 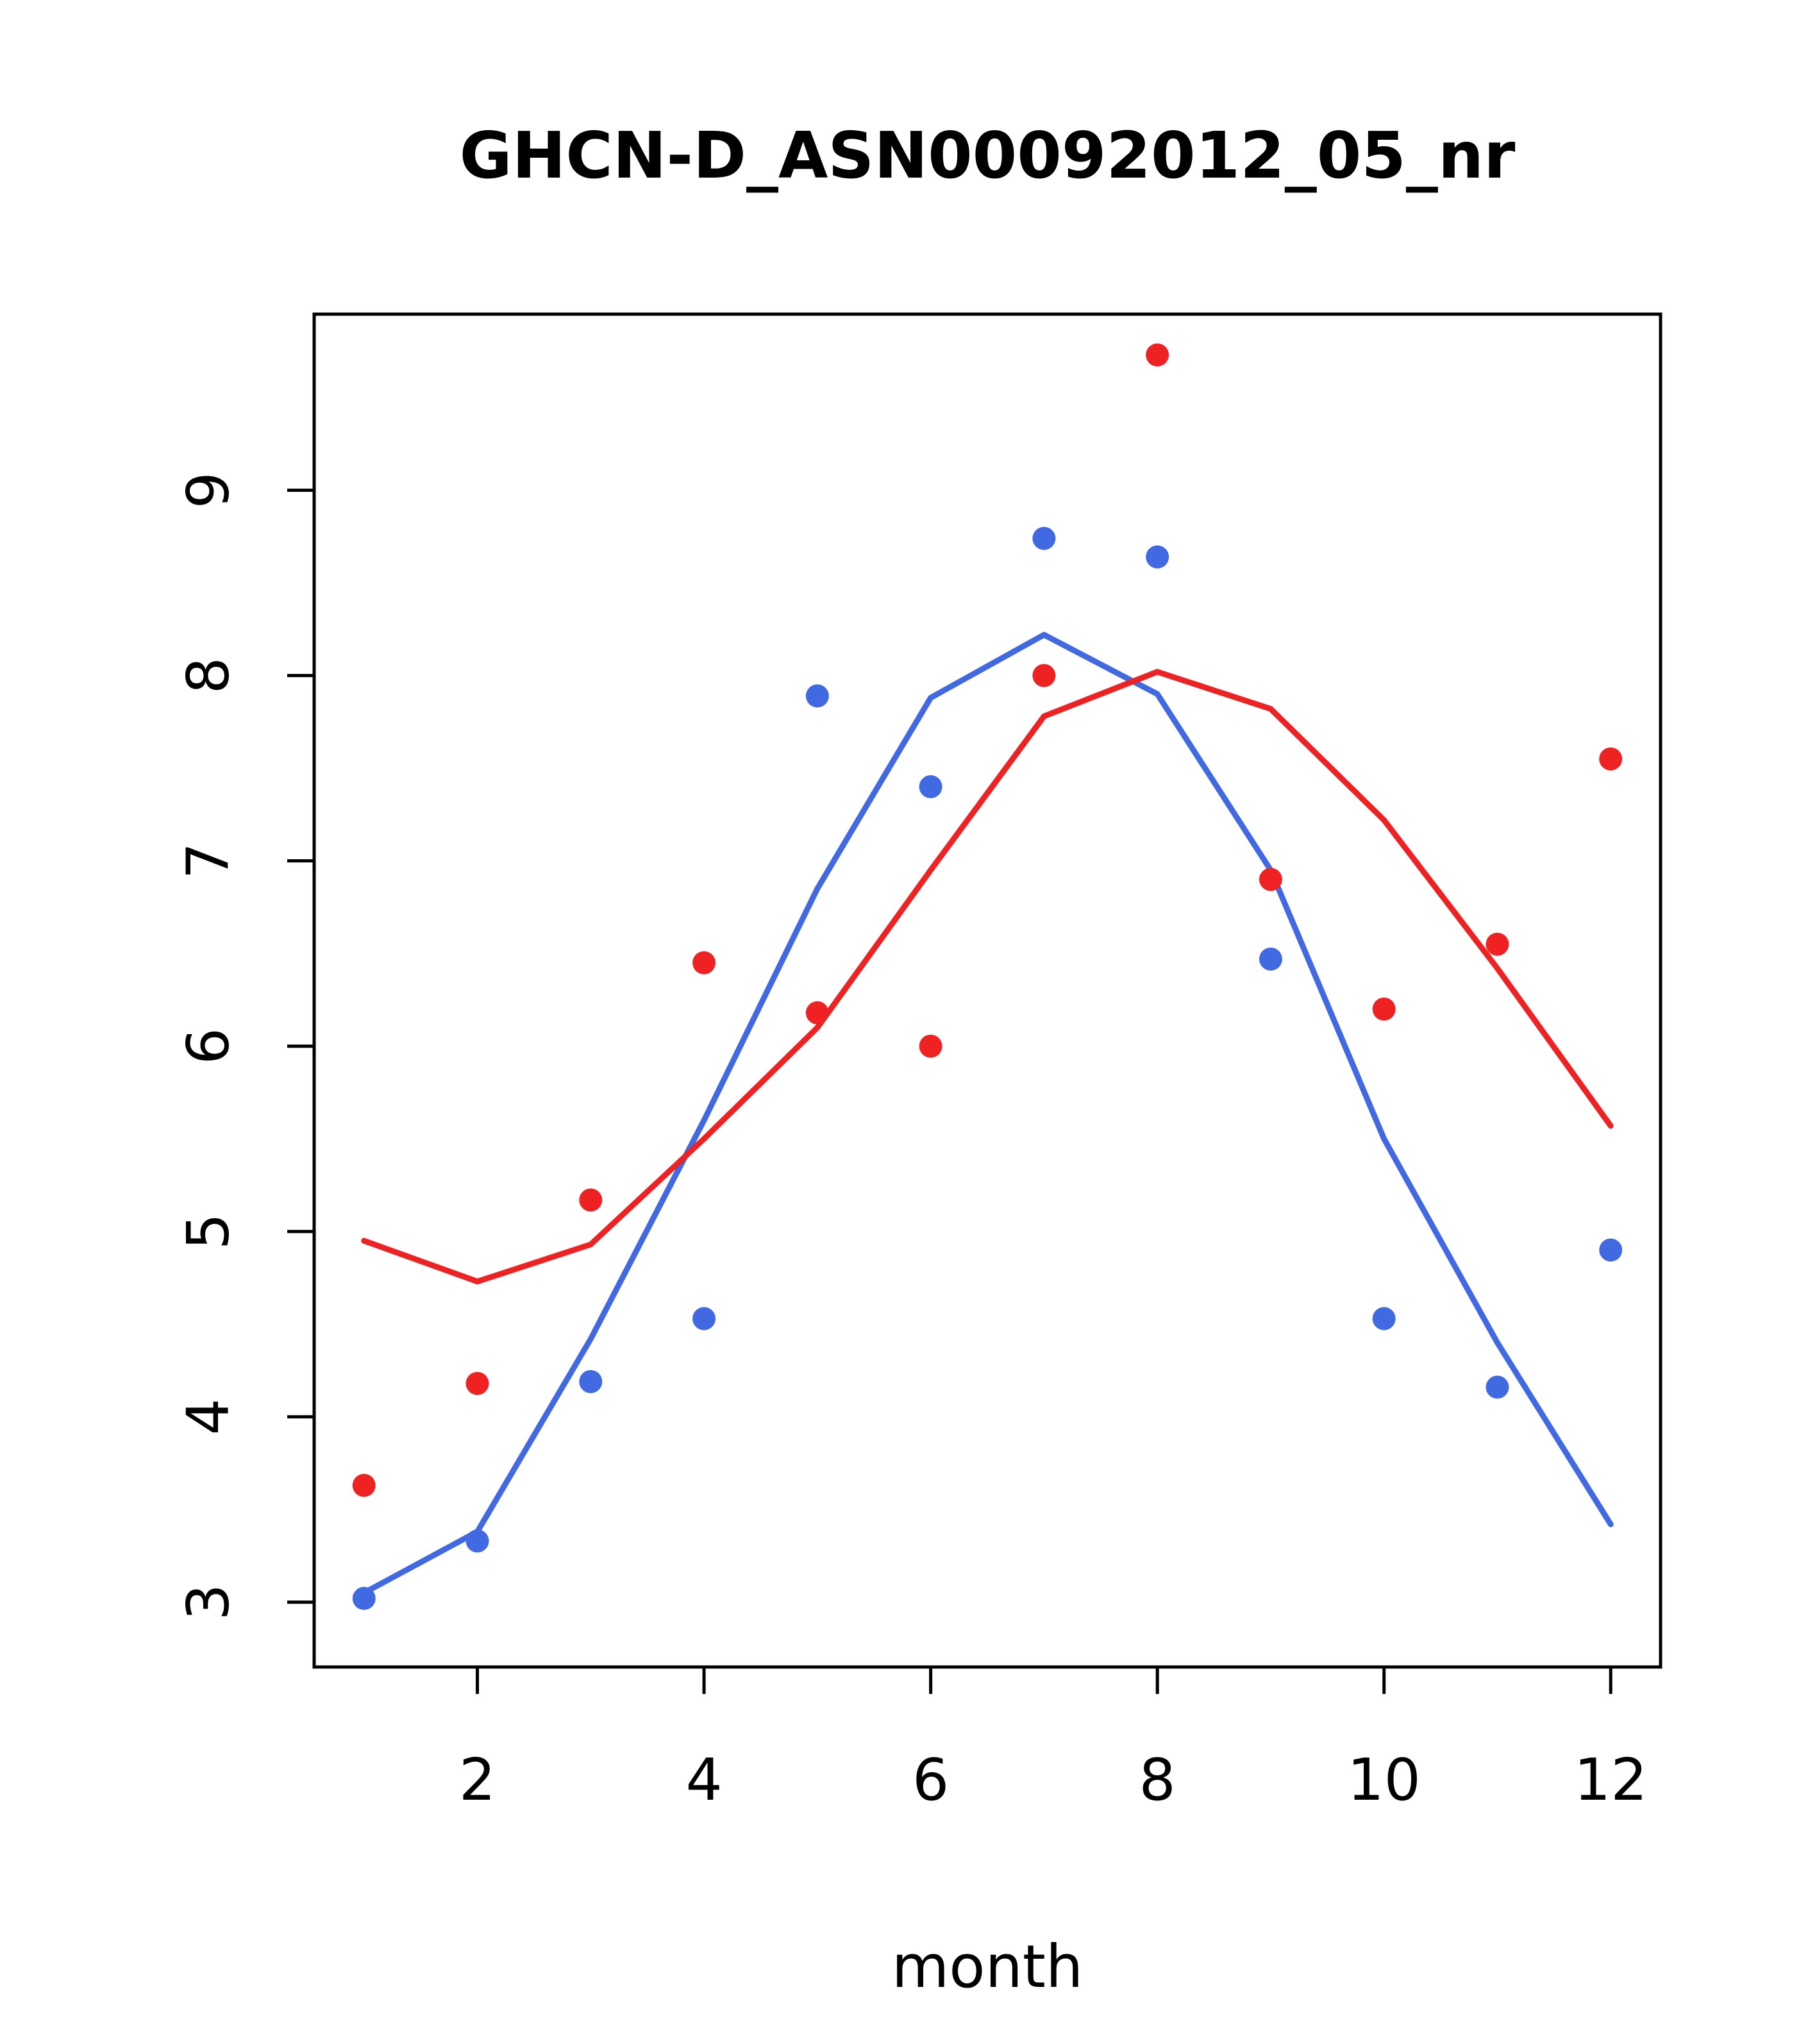 I want to click on x-tick-label: 12, so click(x=1611, y=1780).